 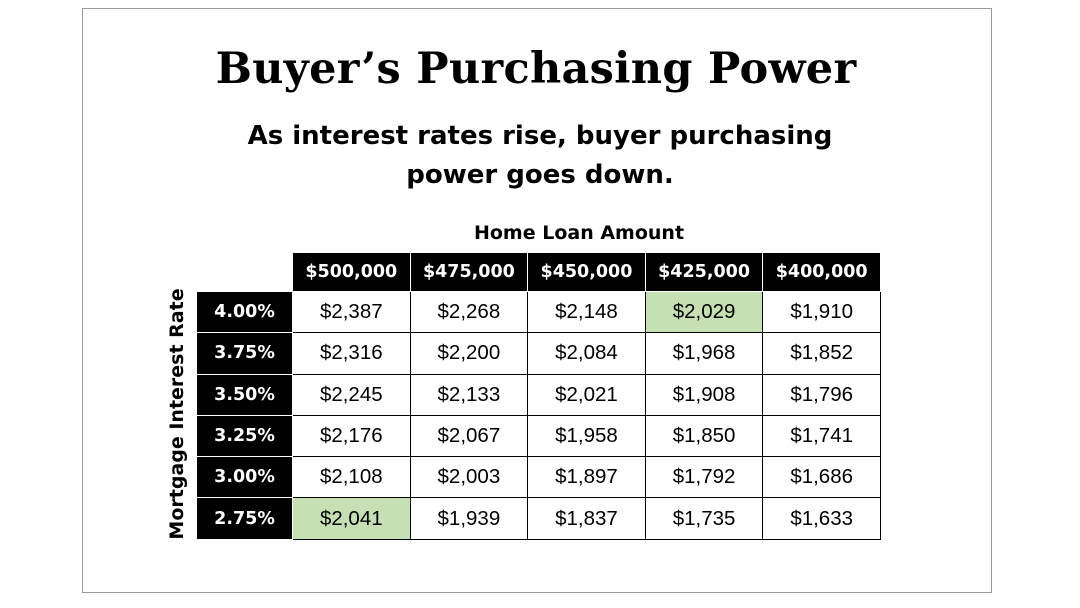 I want to click on table-cell: $2,029, so click(x=704, y=312).